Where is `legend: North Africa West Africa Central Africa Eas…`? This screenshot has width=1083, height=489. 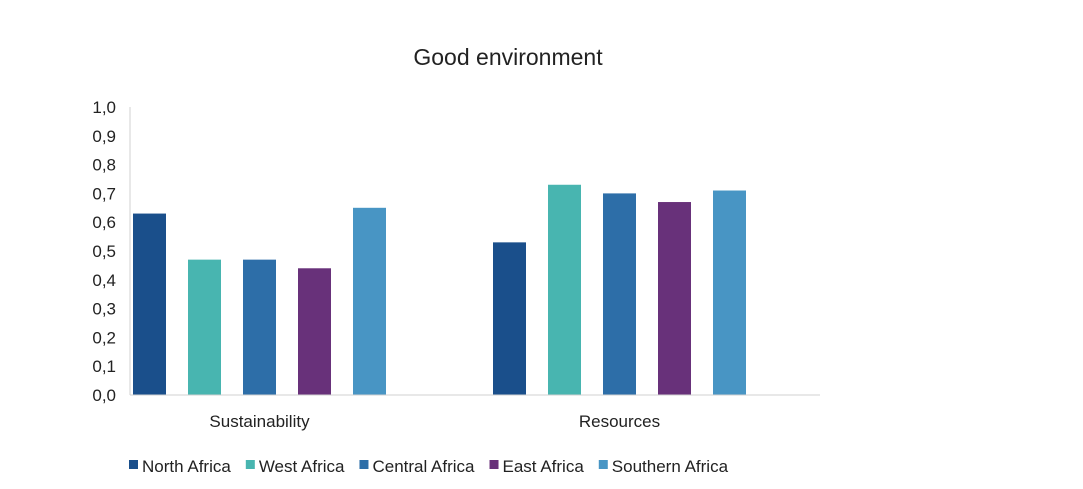
legend: North Africa West Africa Central Africa Eas… is located at coordinates (429, 466).